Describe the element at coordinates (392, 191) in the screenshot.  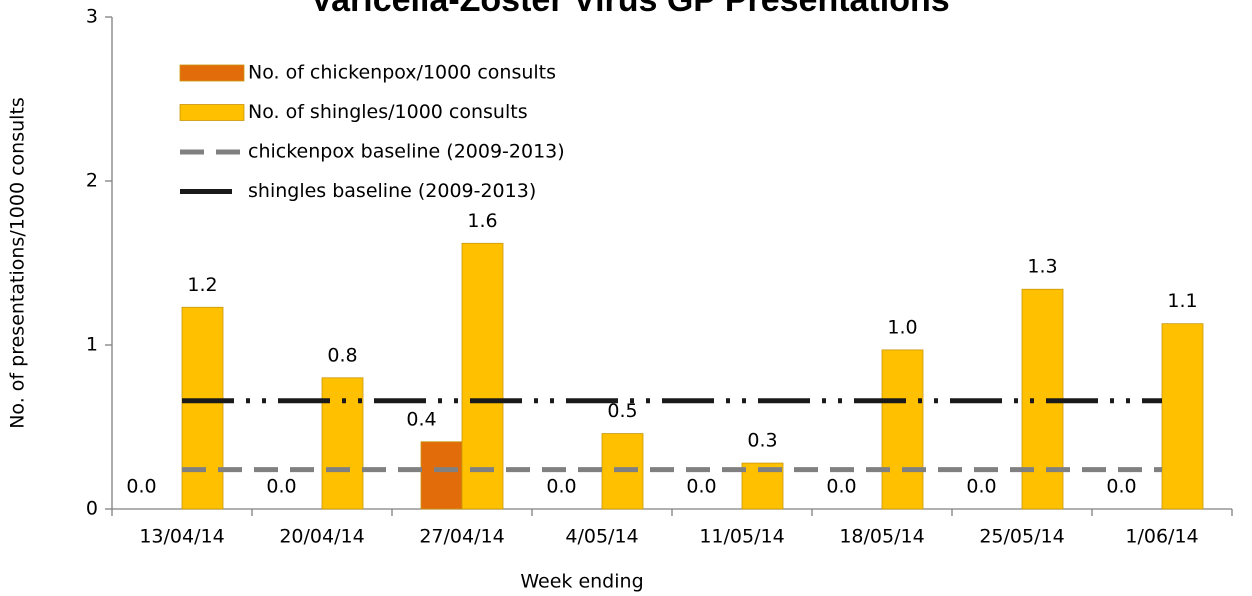
I see `legend-label: shingles baseline (2009-2013)` at that location.